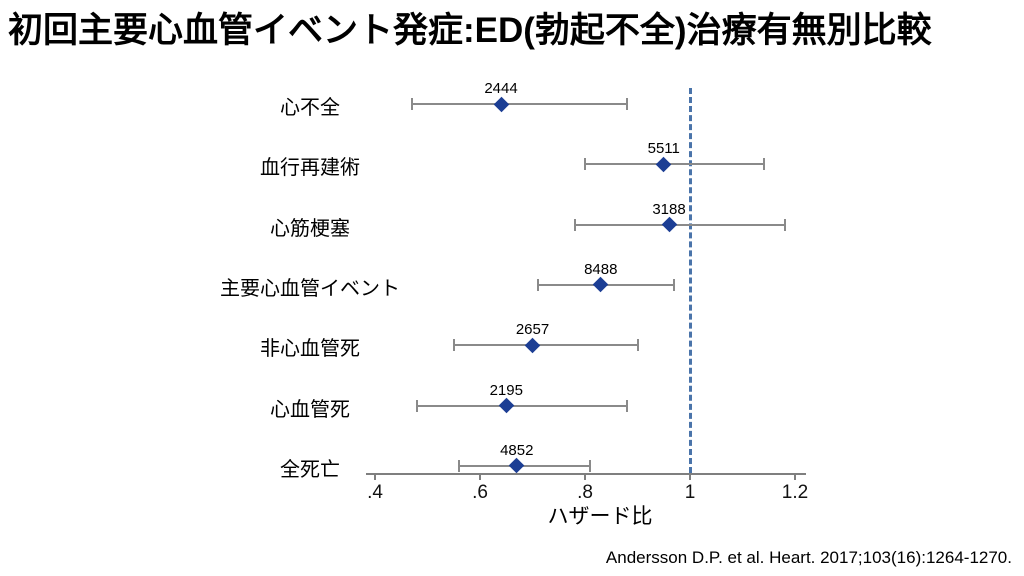 The height and width of the screenshot is (576, 1024). I want to click on slide-title: 初回主要心血管イベント発症:ED(勃起不全)治療有無別比較, so click(470, 30).